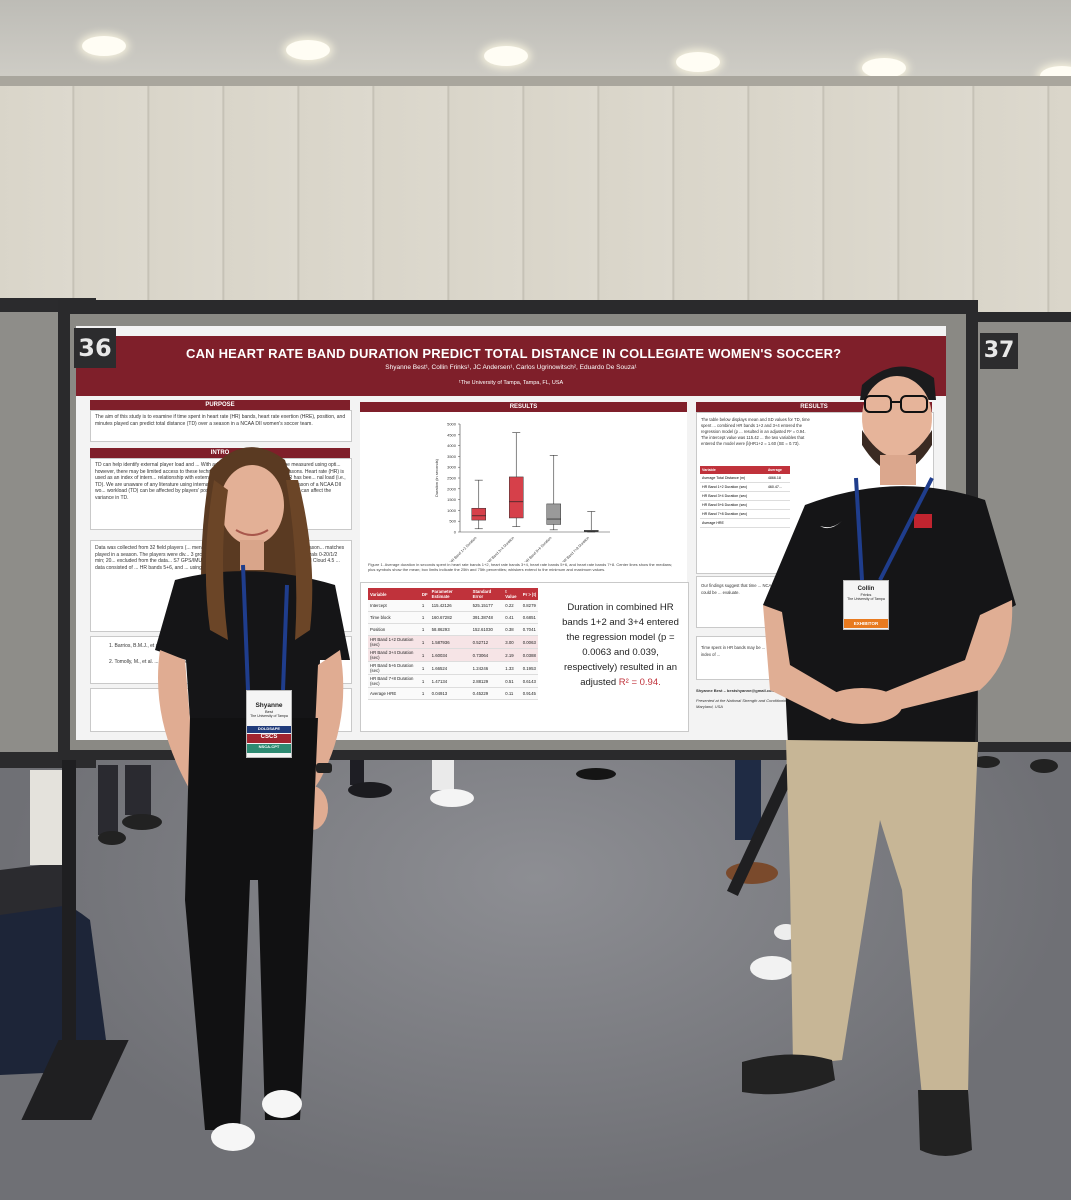  I want to click on descriptive-row: Average Total Distance (m) 4866.18, so click(745, 478).